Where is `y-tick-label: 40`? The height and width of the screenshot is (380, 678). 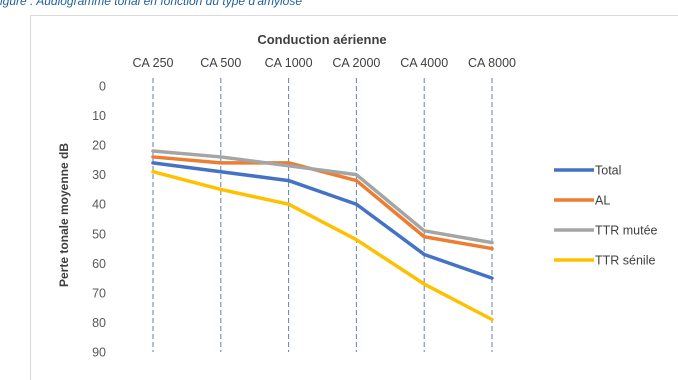
y-tick-label: 40 is located at coordinates (99, 205).